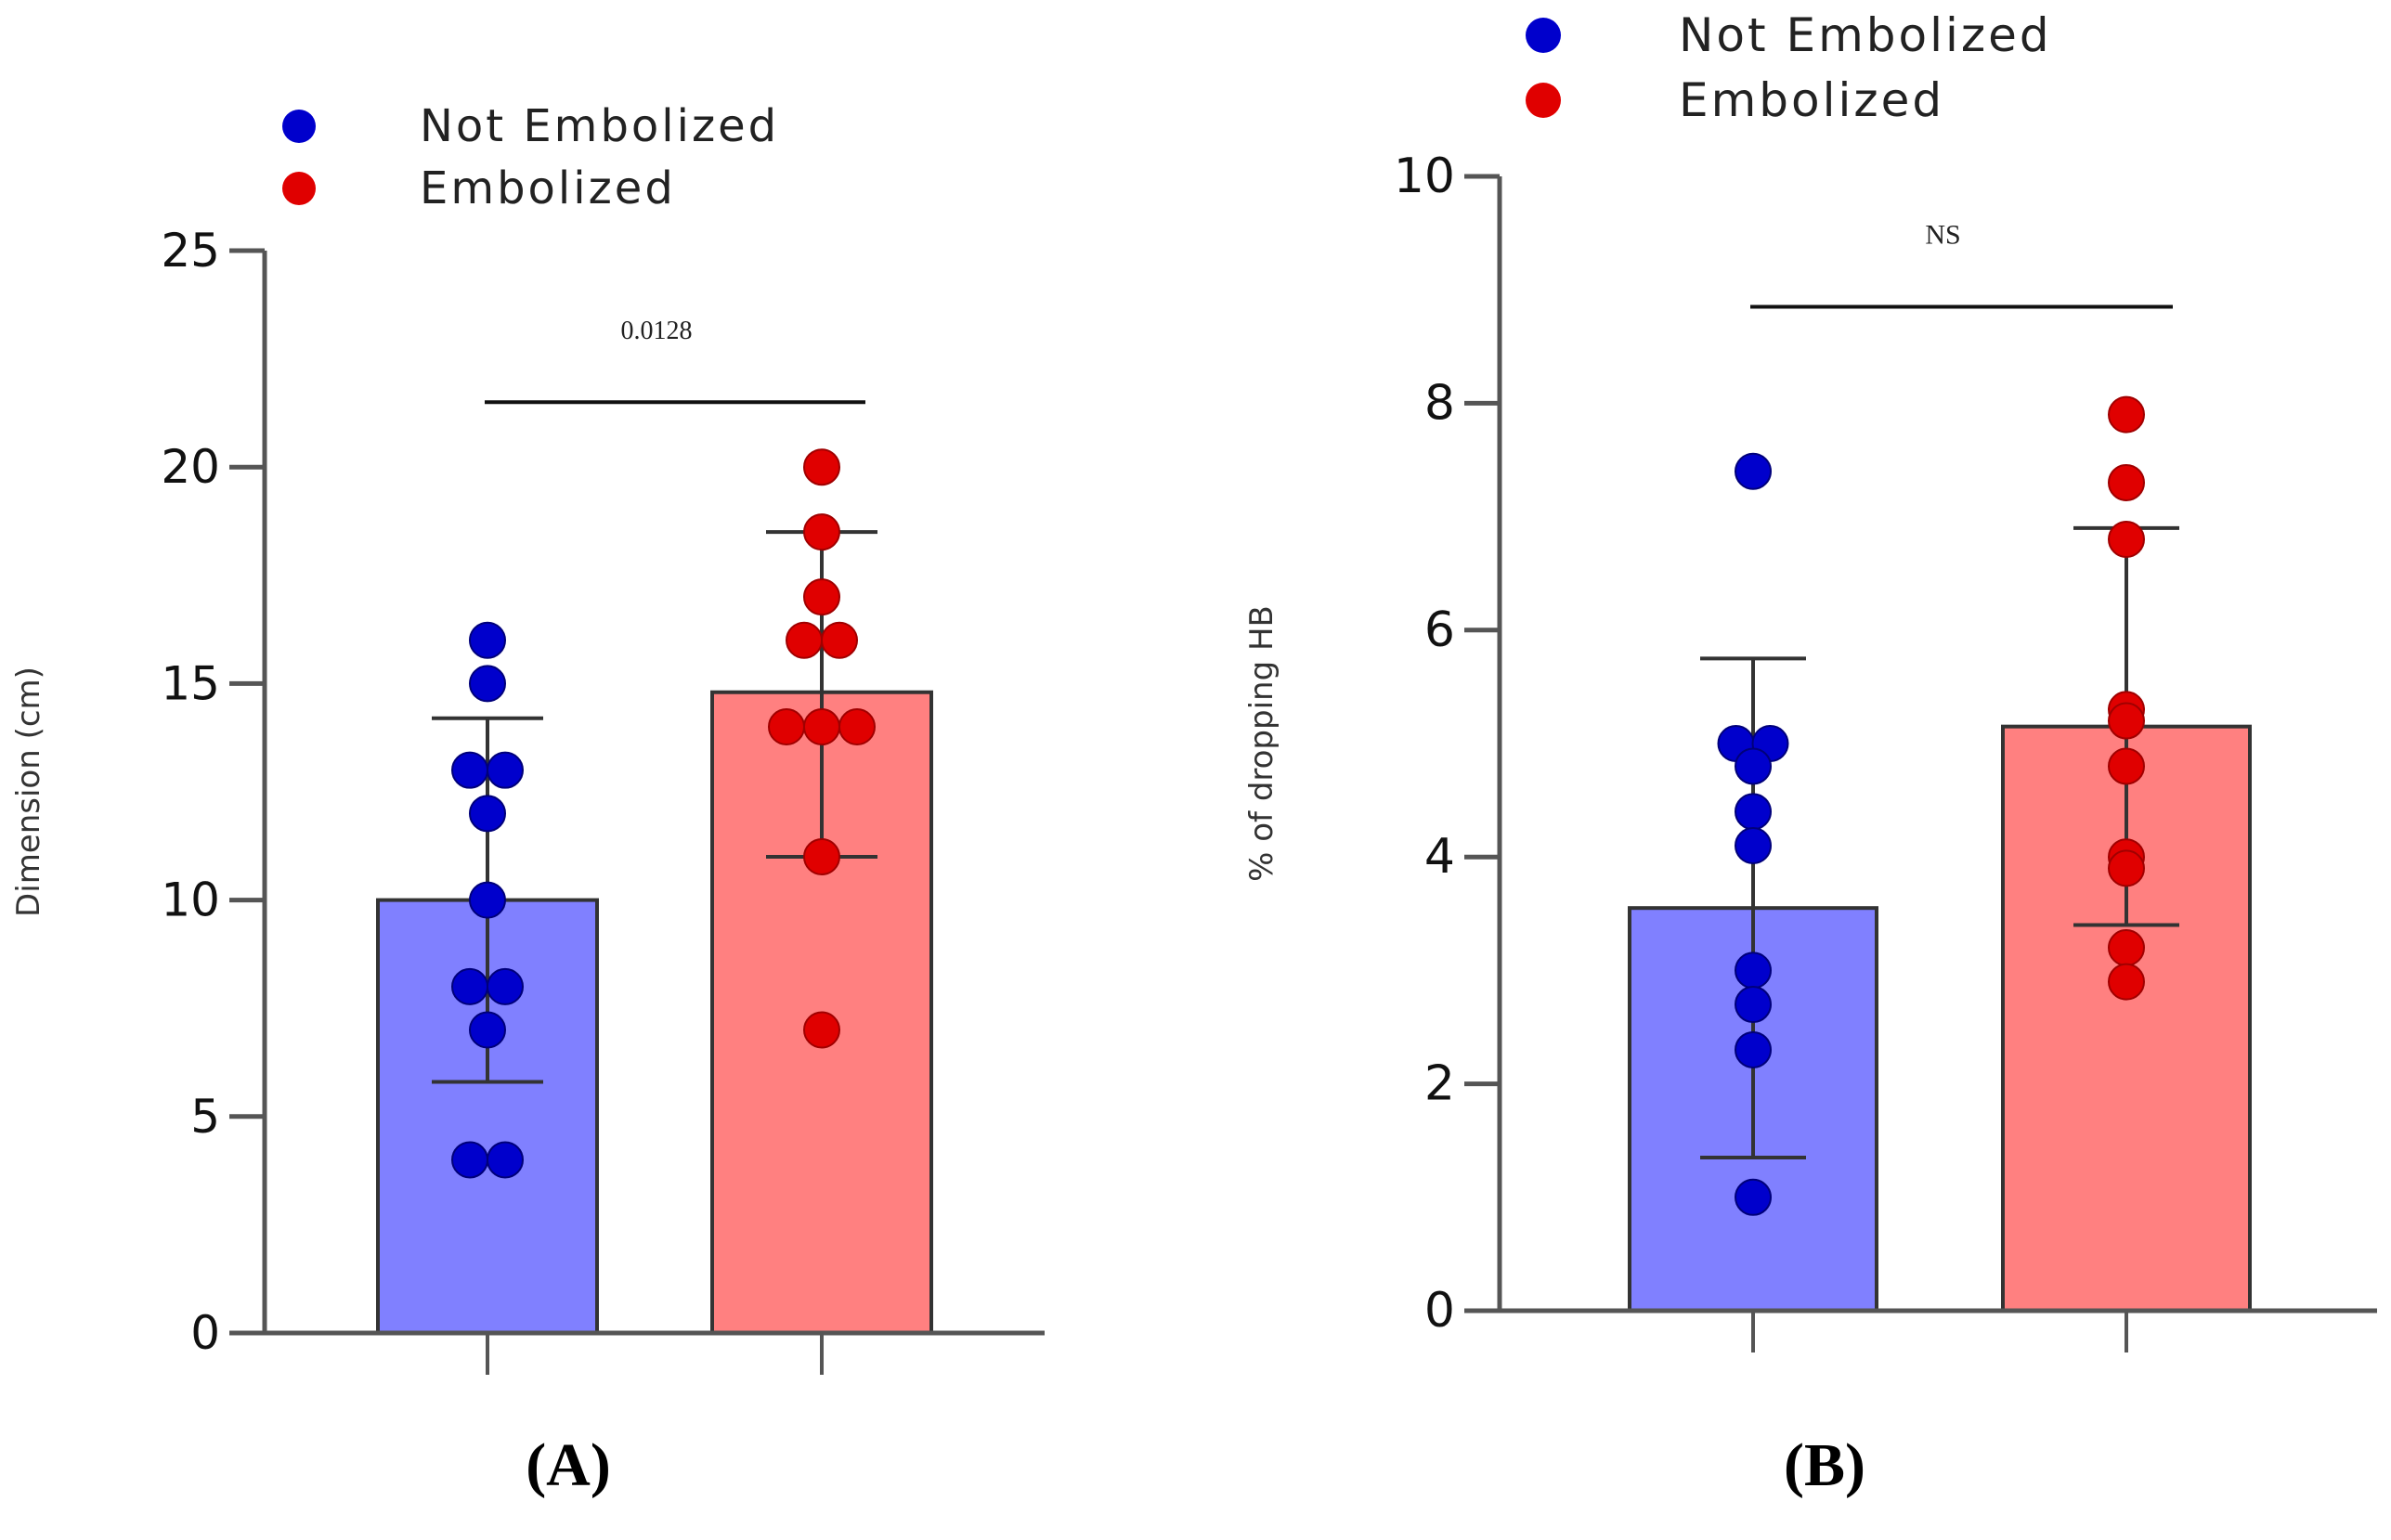 The height and width of the screenshot is (1540, 2391). What do you see at coordinates (1440, 857) in the screenshot?
I see `y-tick-label: 4` at bounding box center [1440, 857].